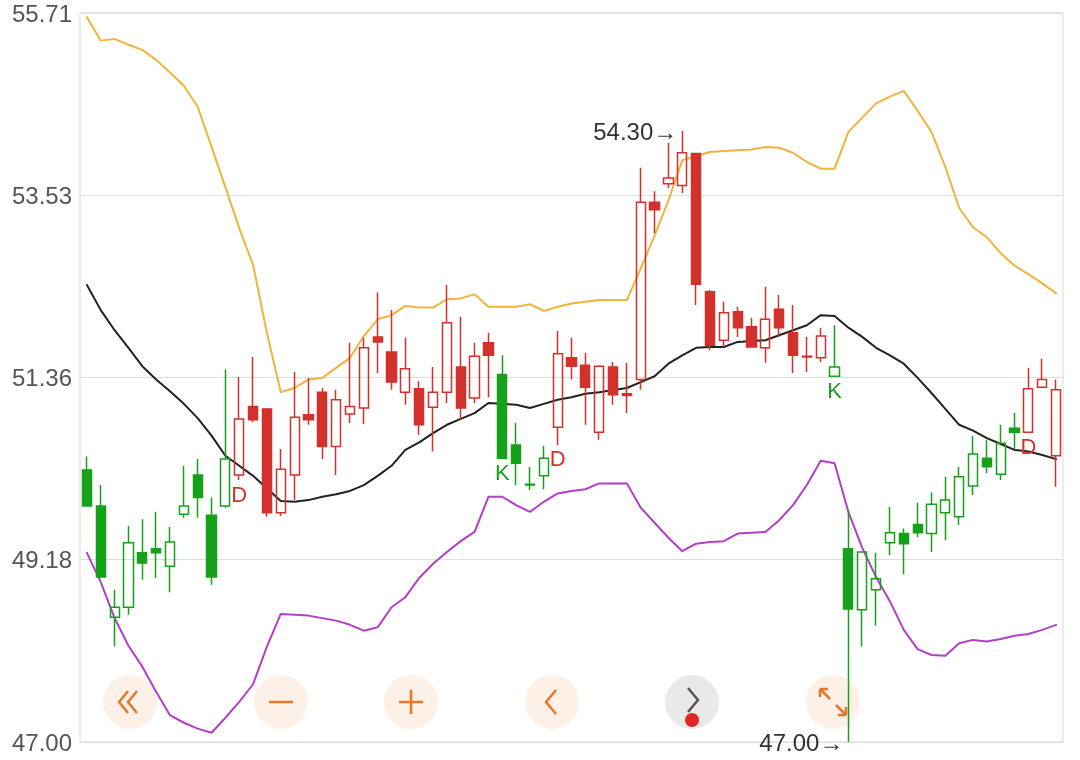 This screenshot has width=1080, height=760. What do you see at coordinates (41, 377) in the screenshot?
I see `y-tick-label: 51.36` at bounding box center [41, 377].